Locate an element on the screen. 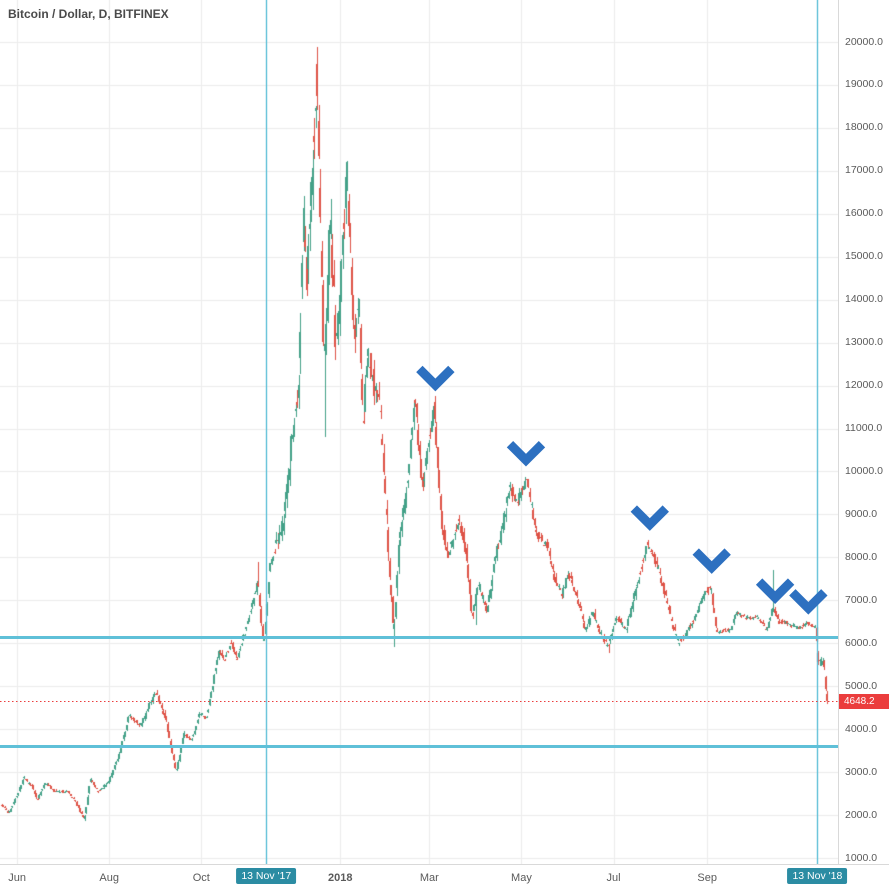 Image resolution: width=889 pixels, height=893 pixels. price-axis-label: 12000.0 is located at coordinates (864, 385).